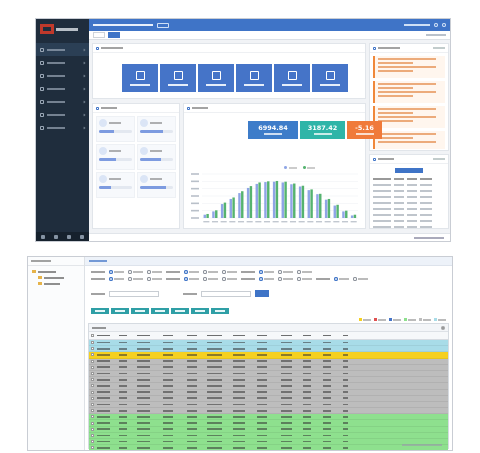 This screenshot has height=453, width=480. I want to click on notice-filter-button, so click(409, 170).